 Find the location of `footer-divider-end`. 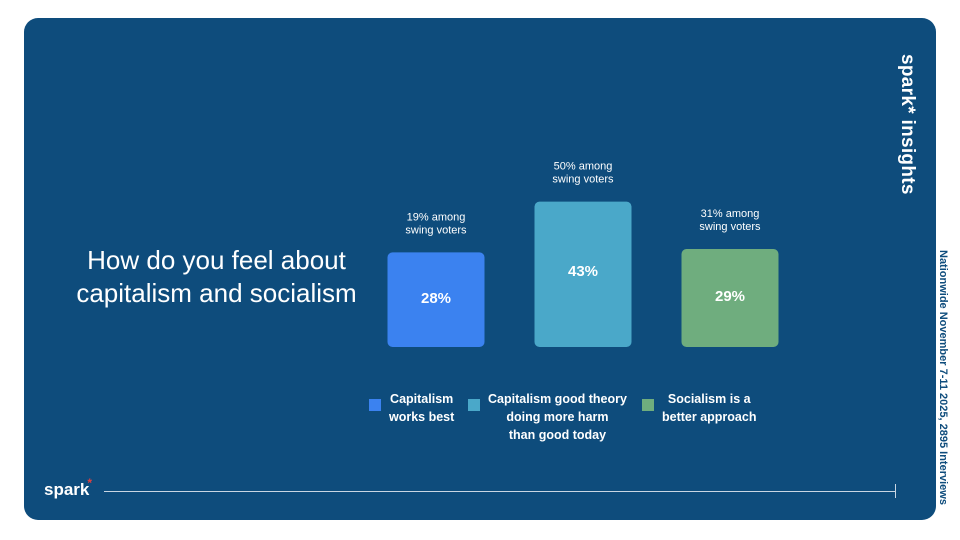

footer-divider-end is located at coordinates (895, 491).